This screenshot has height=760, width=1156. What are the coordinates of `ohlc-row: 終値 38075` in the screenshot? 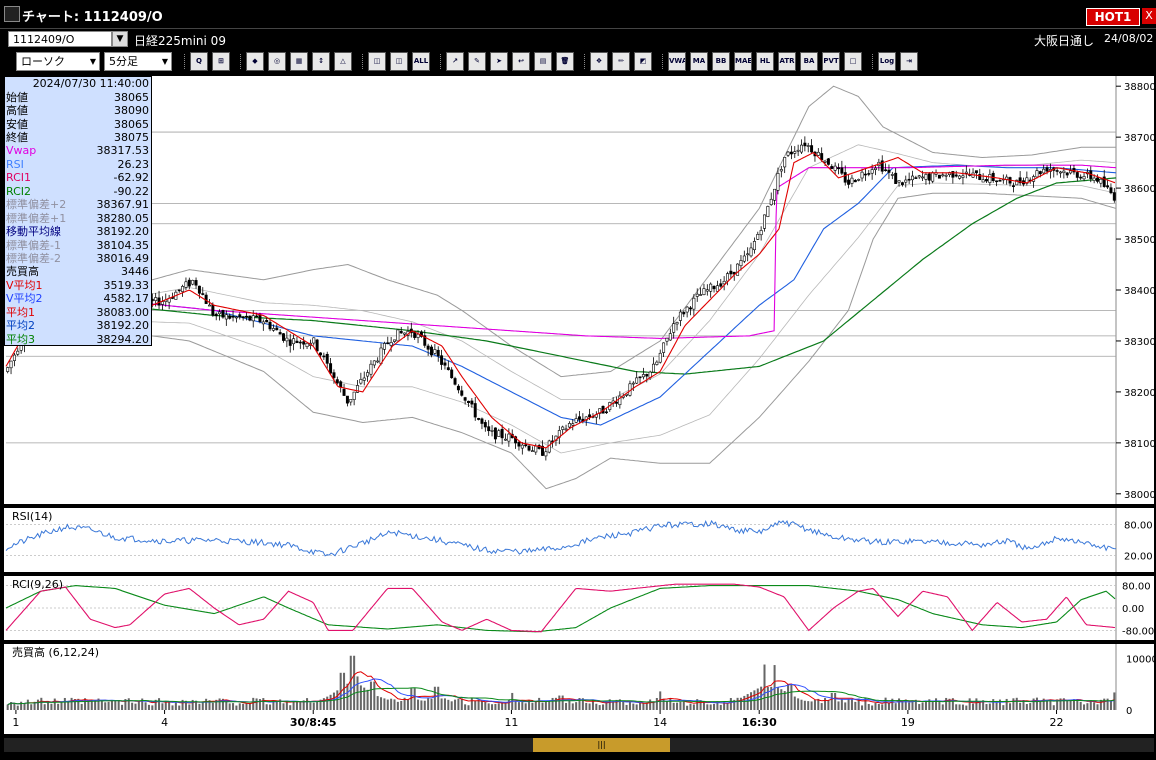 It's located at (78, 137).